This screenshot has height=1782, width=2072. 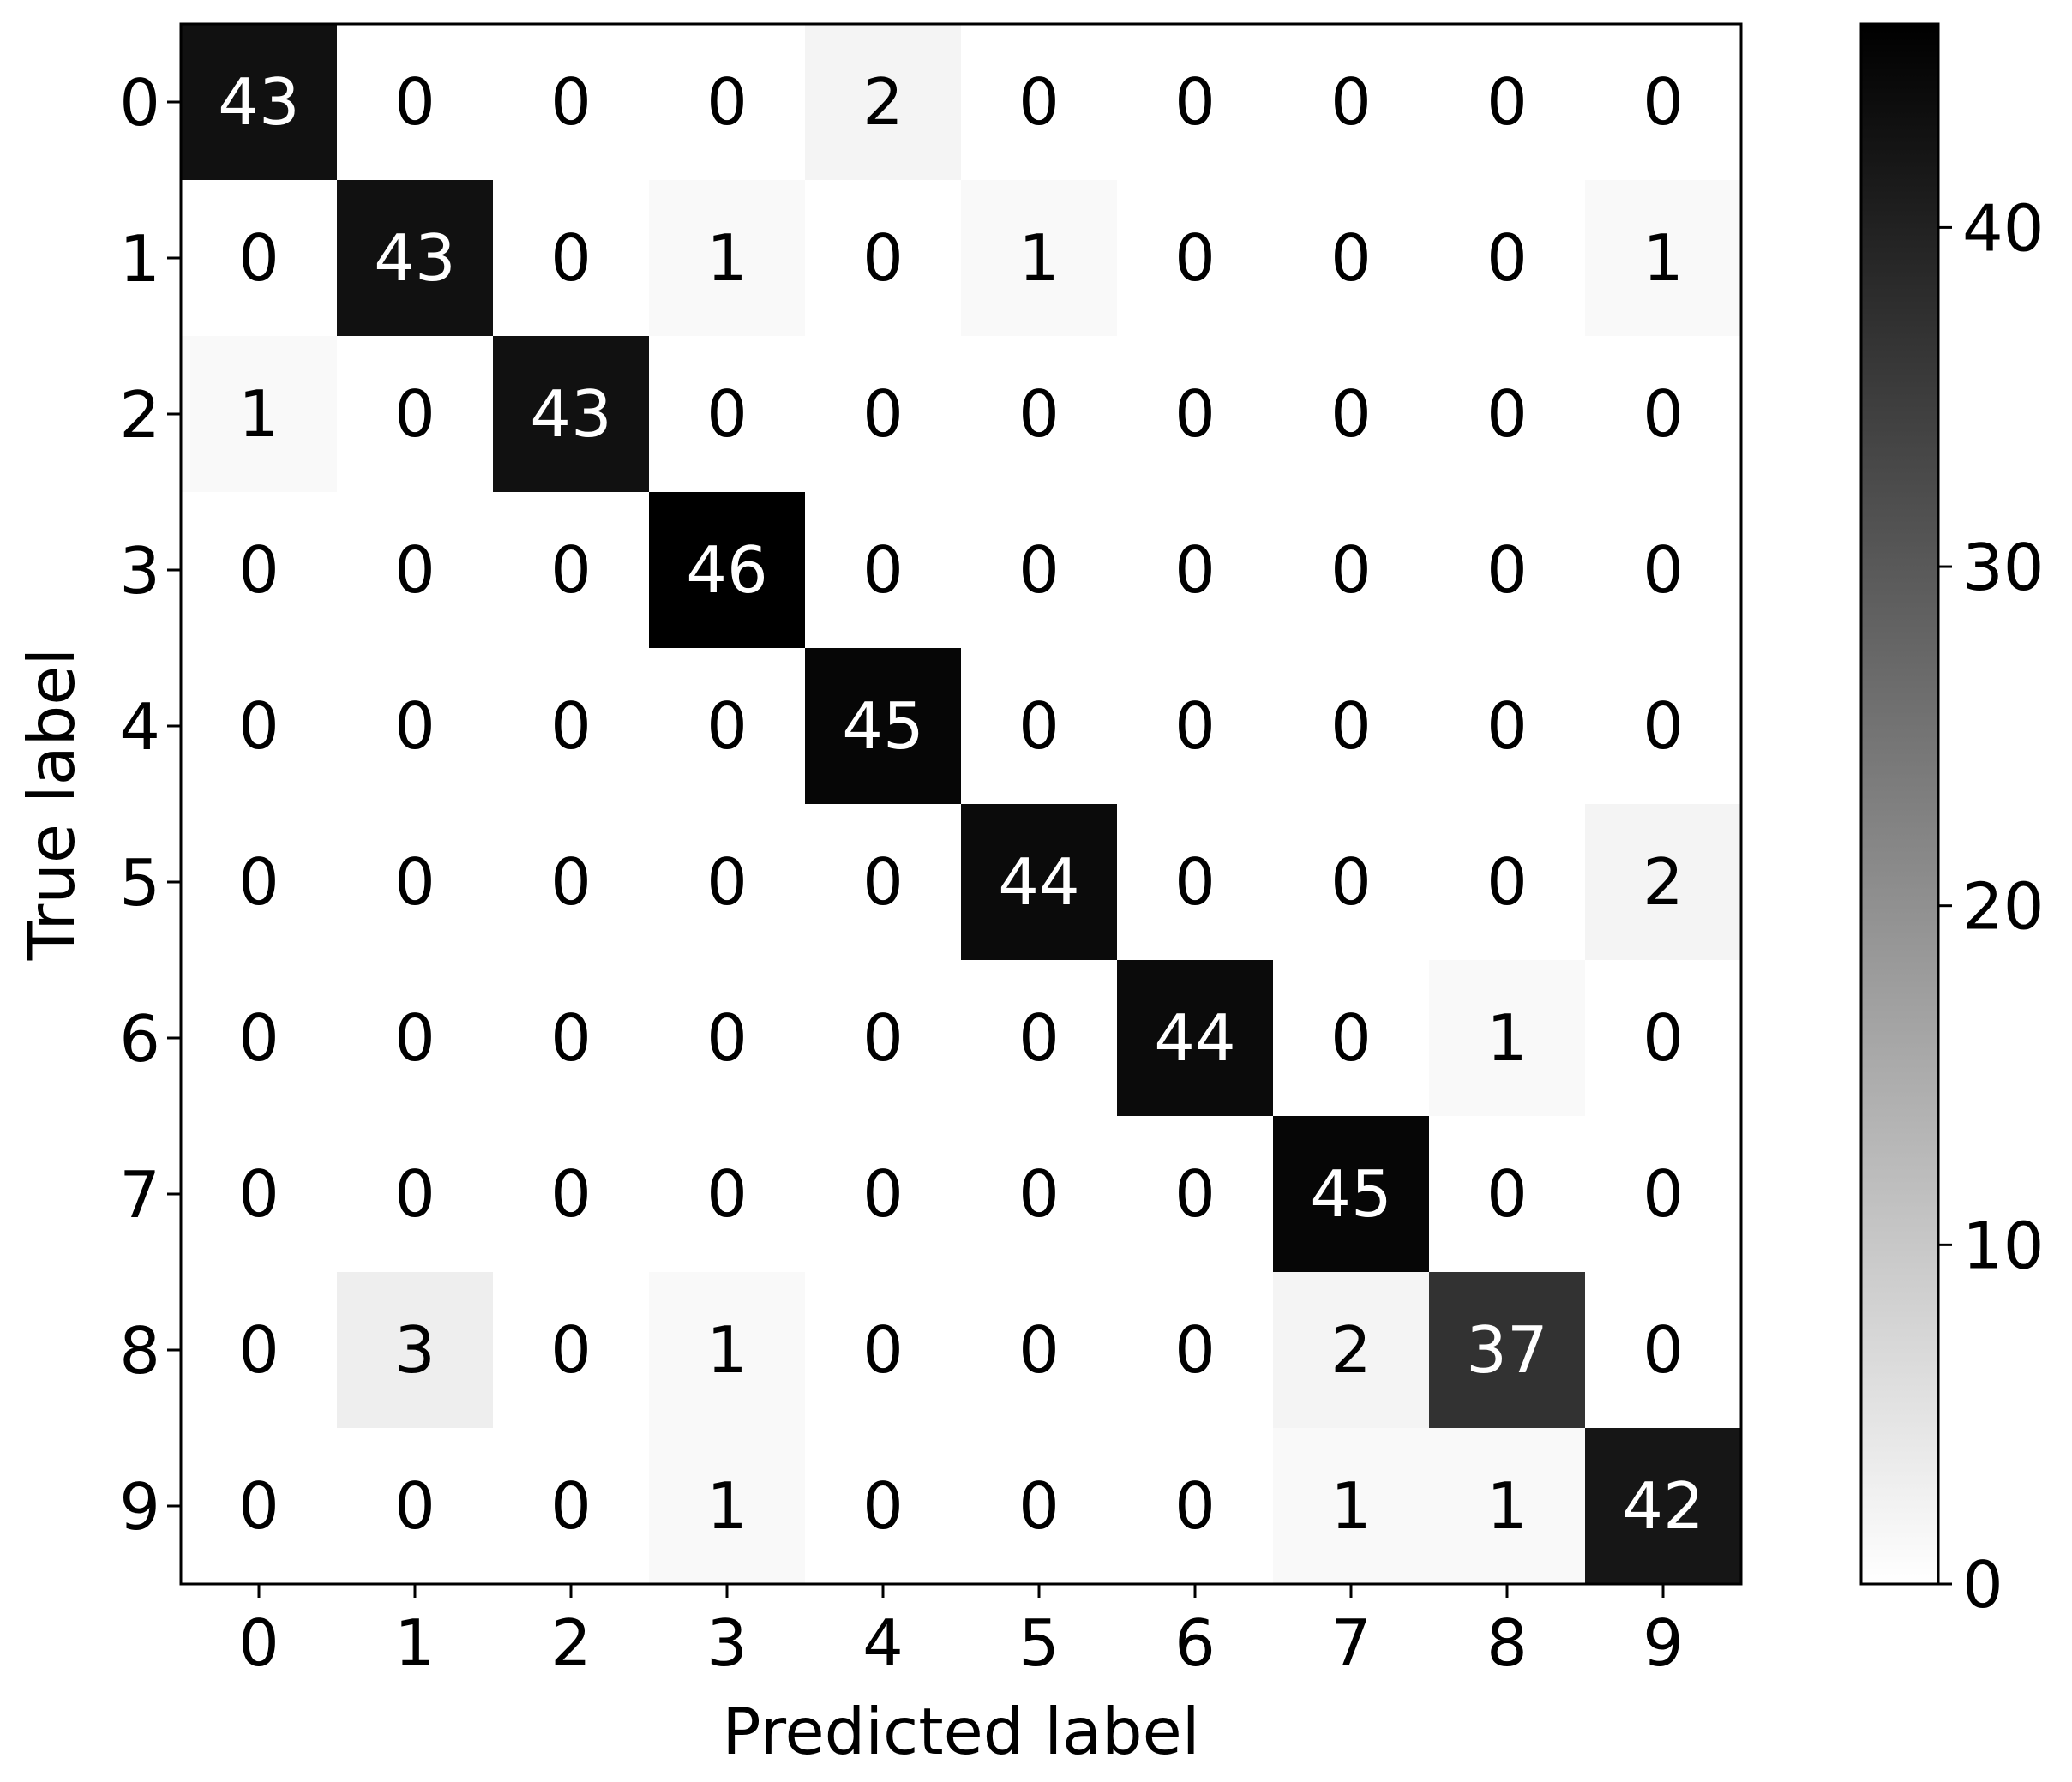 What do you see at coordinates (1038, 882) in the screenshot?
I see `cell-value-label: 44` at bounding box center [1038, 882].